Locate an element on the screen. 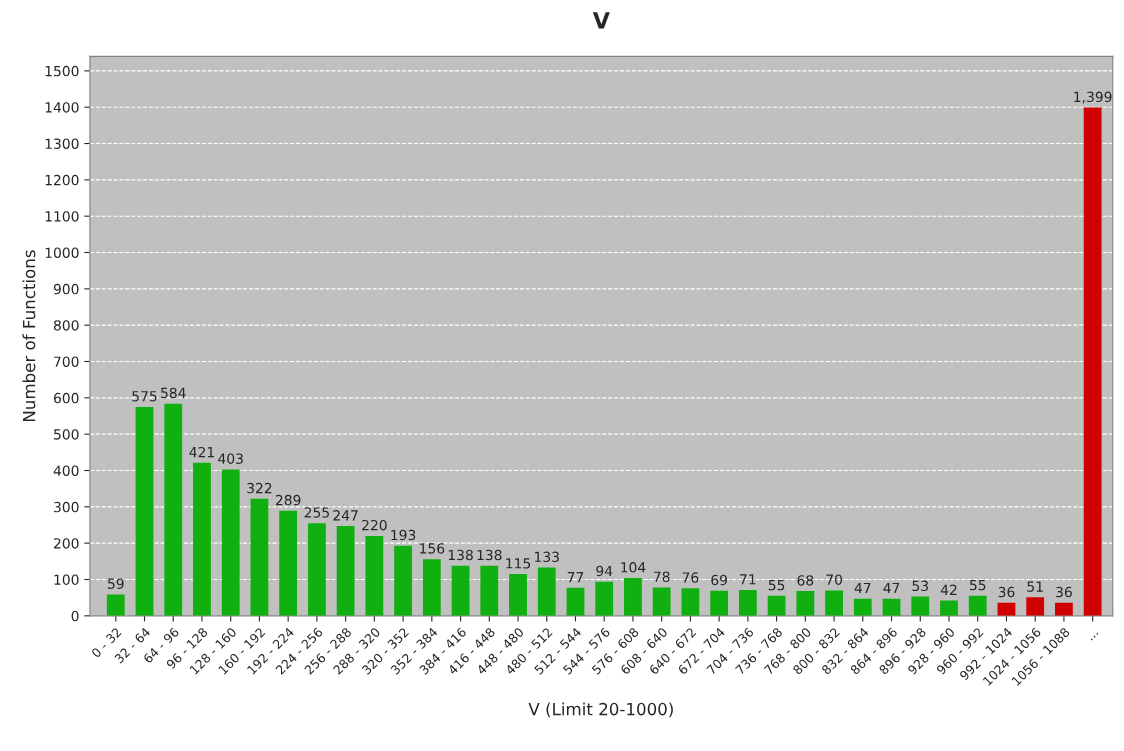 The height and width of the screenshot is (751, 1124). data-label: 289 is located at coordinates (288, 500).